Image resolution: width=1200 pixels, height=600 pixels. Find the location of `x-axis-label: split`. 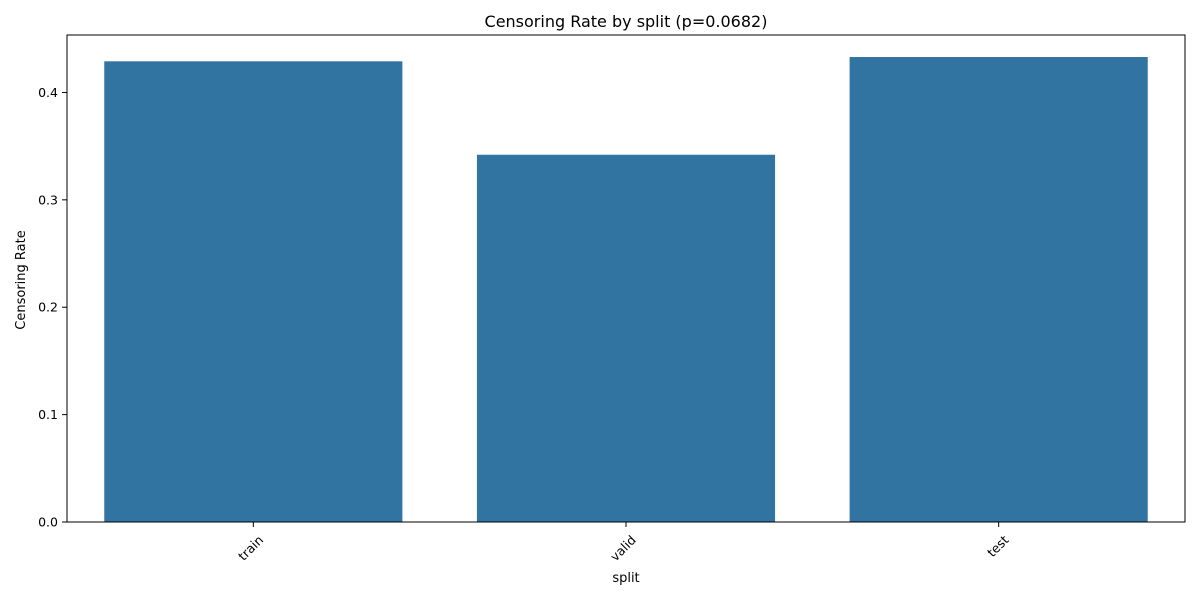

x-axis-label: split is located at coordinates (625, 578).